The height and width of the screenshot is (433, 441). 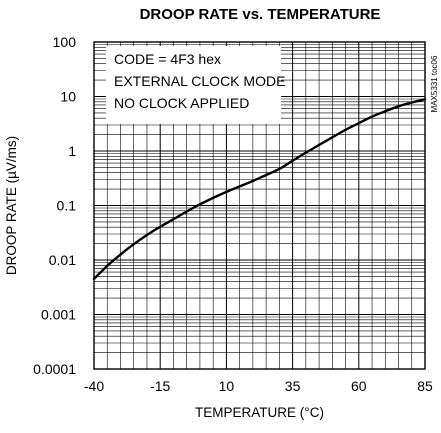 I want to click on y-tick-labels: 100 10 1 0.1 0.01 0.001 0.0001, so click(x=54, y=205).